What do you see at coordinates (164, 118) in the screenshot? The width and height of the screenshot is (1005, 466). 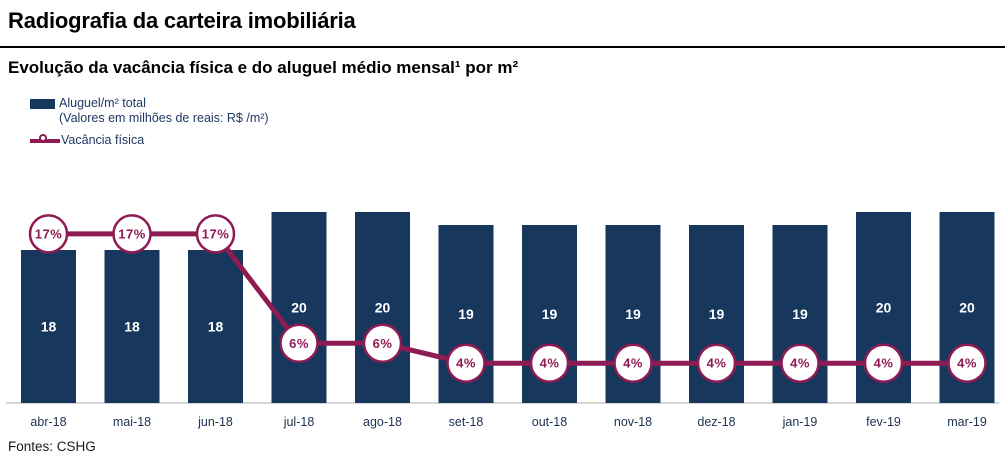 I see `legend-sublabel-aluguel: (Valores em milhões de reais: R$ /m²)` at bounding box center [164, 118].